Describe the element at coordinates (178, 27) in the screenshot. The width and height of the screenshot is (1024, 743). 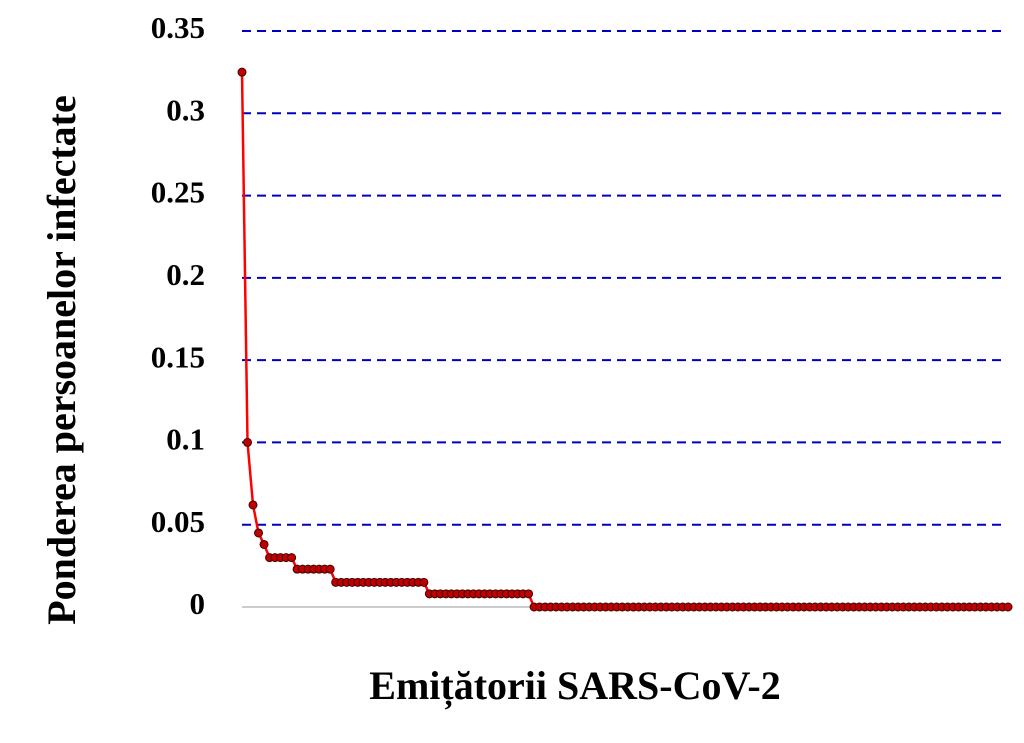
I see `y-tick-label: 0.35` at that location.